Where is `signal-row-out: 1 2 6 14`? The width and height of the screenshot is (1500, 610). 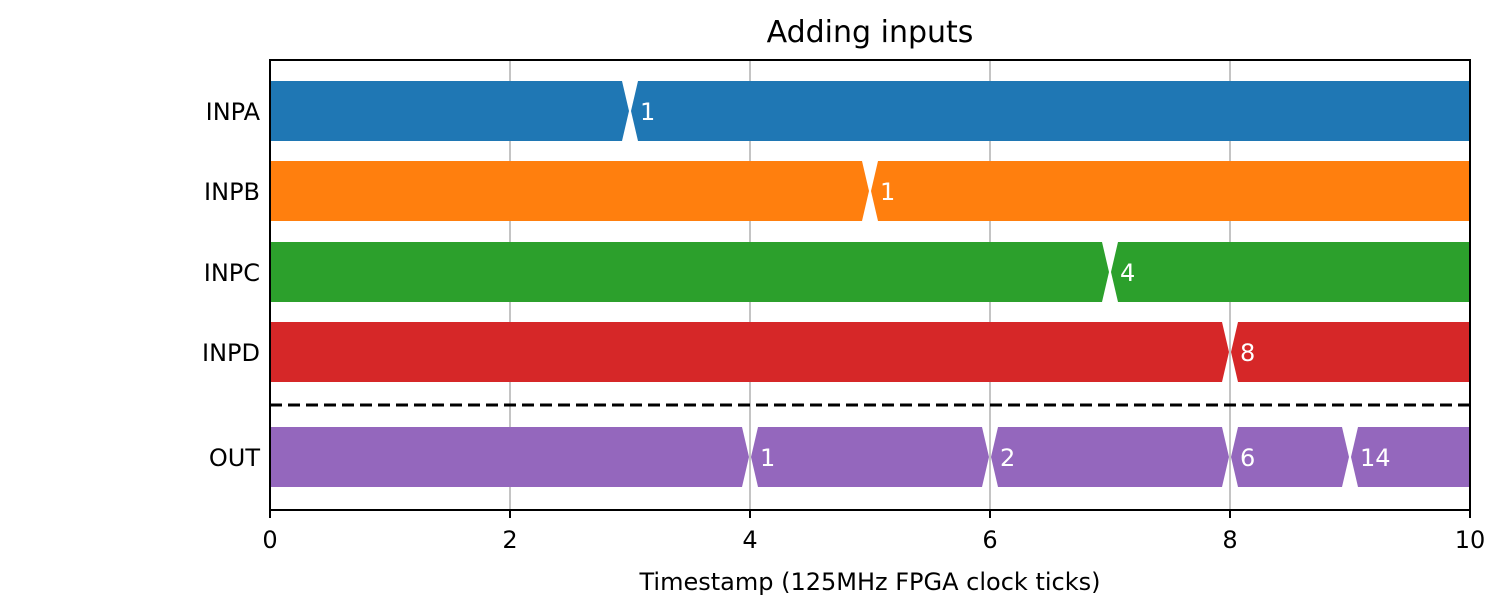 signal-row-out: 1 2 6 14 is located at coordinates (870, 457).